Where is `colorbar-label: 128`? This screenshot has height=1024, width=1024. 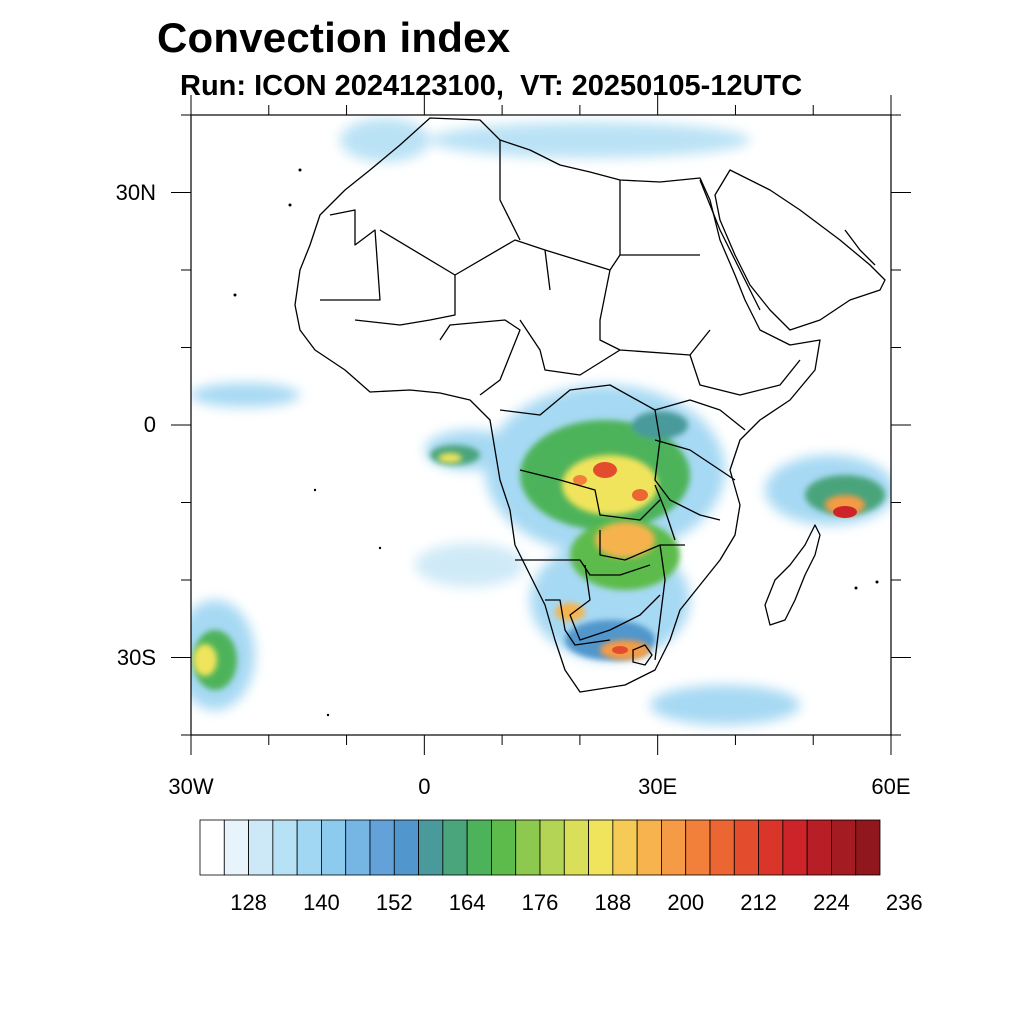 colorbar-label: 128 is located at coordinates (248, 902).